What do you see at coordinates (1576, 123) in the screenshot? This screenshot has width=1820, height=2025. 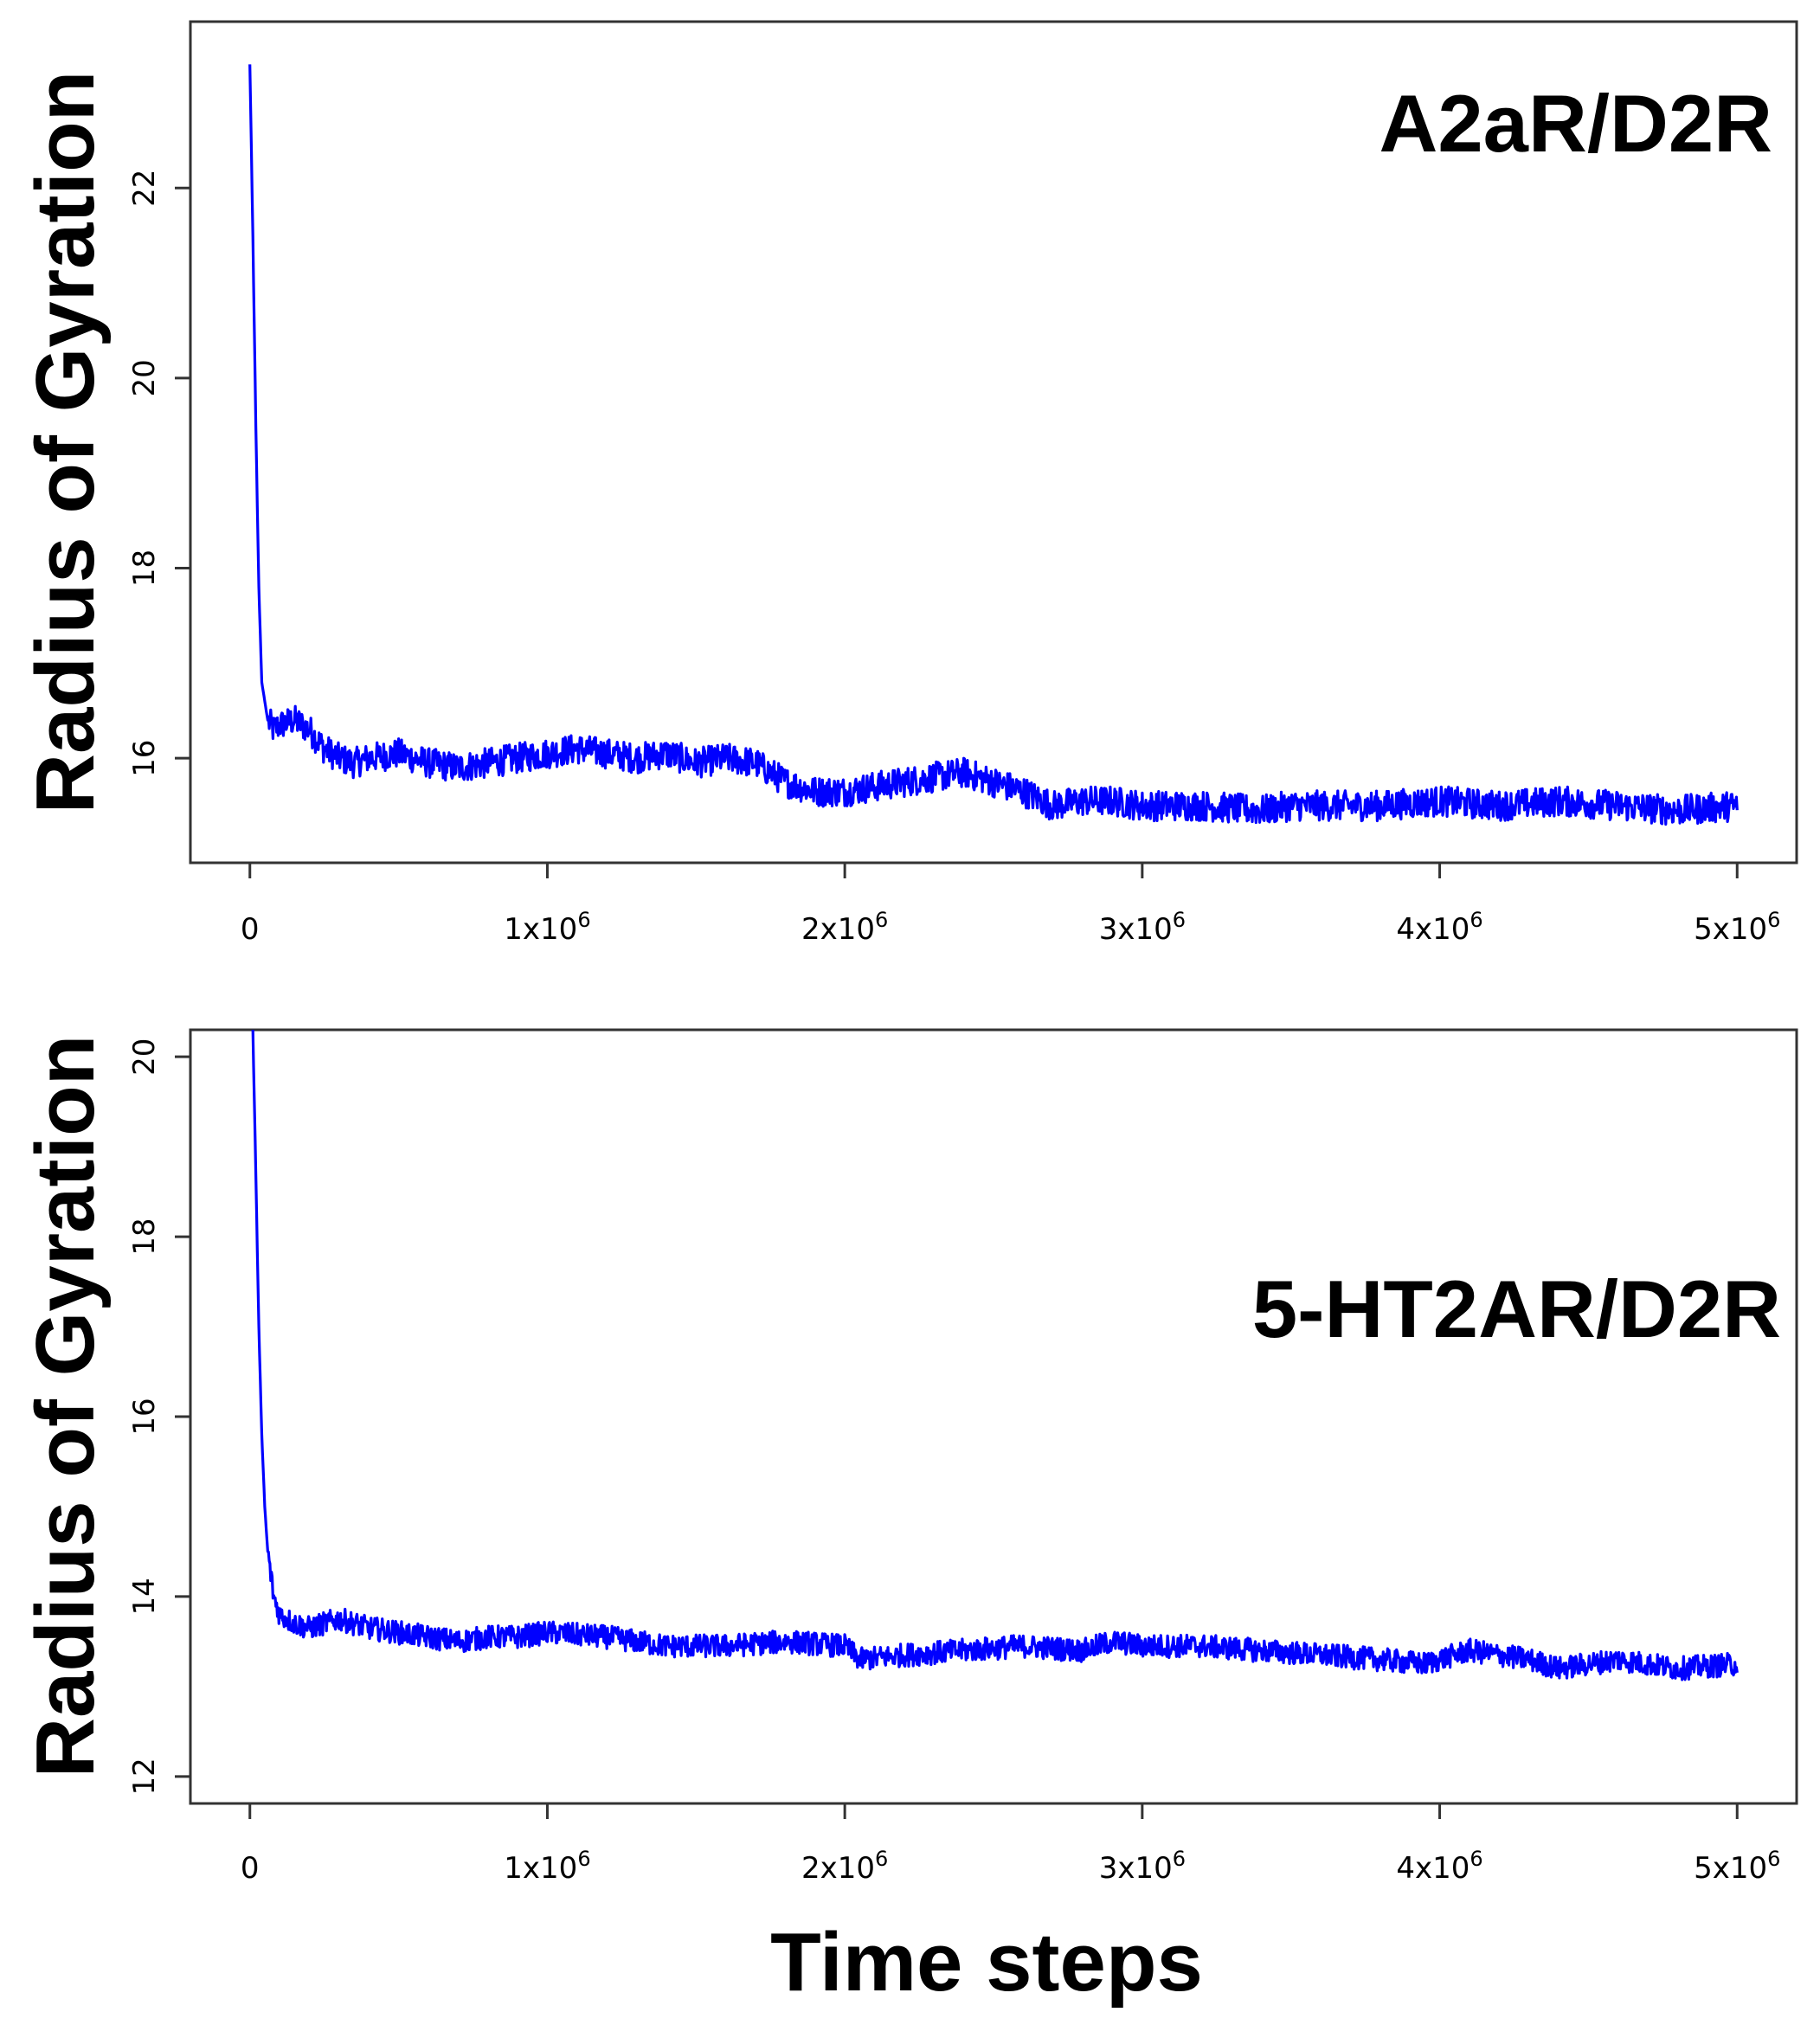 I see `panel-label: A2aR/D2R` at bounding box center [1576, 123].